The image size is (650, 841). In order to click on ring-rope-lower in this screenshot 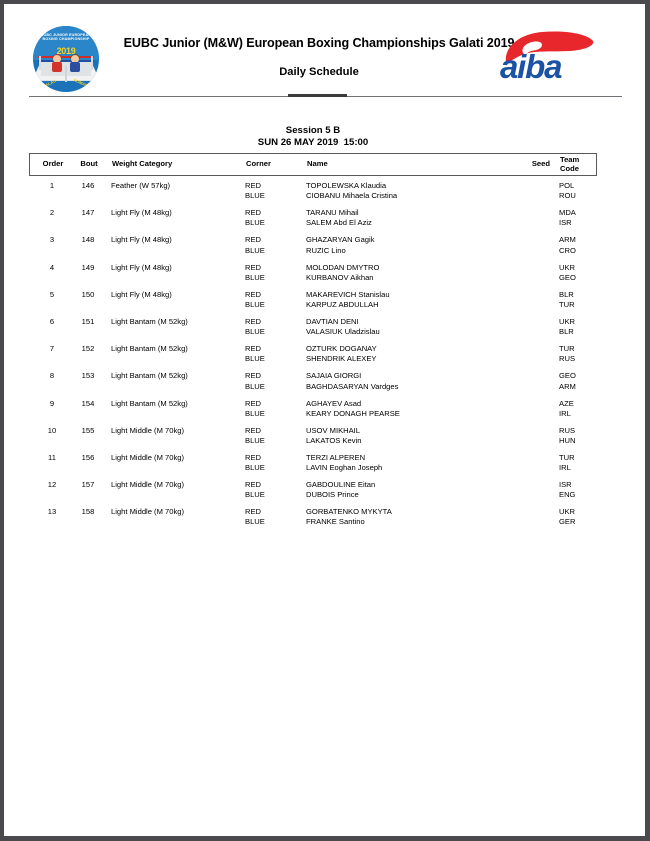, I will do `click(66, 61)`.